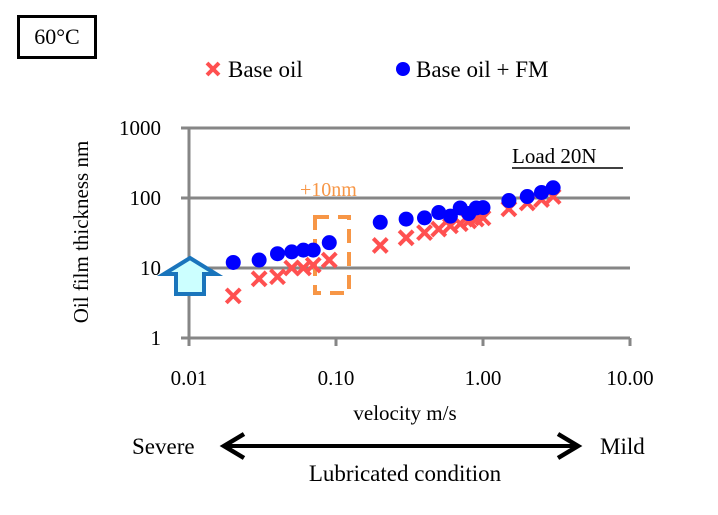  What do you see at coordinates (336, 378) in the screenshot?
I see `x-tick-label: 0.10` at bounding box center [336, 378].